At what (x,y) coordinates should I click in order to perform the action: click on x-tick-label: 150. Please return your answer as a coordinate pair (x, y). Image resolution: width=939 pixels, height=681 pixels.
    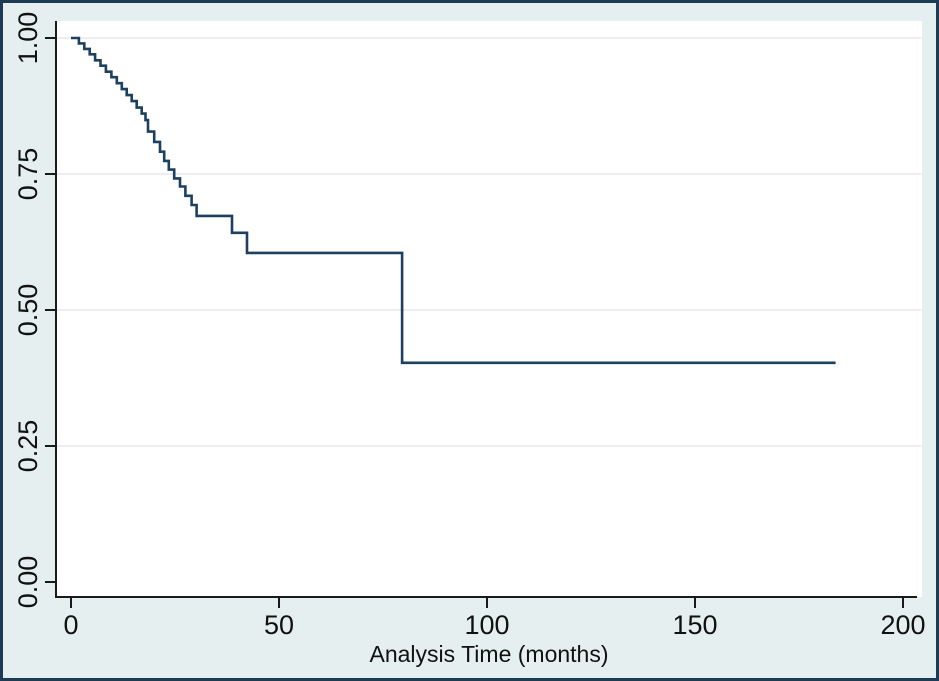
    Looking at the image, I should click on (694, 625).